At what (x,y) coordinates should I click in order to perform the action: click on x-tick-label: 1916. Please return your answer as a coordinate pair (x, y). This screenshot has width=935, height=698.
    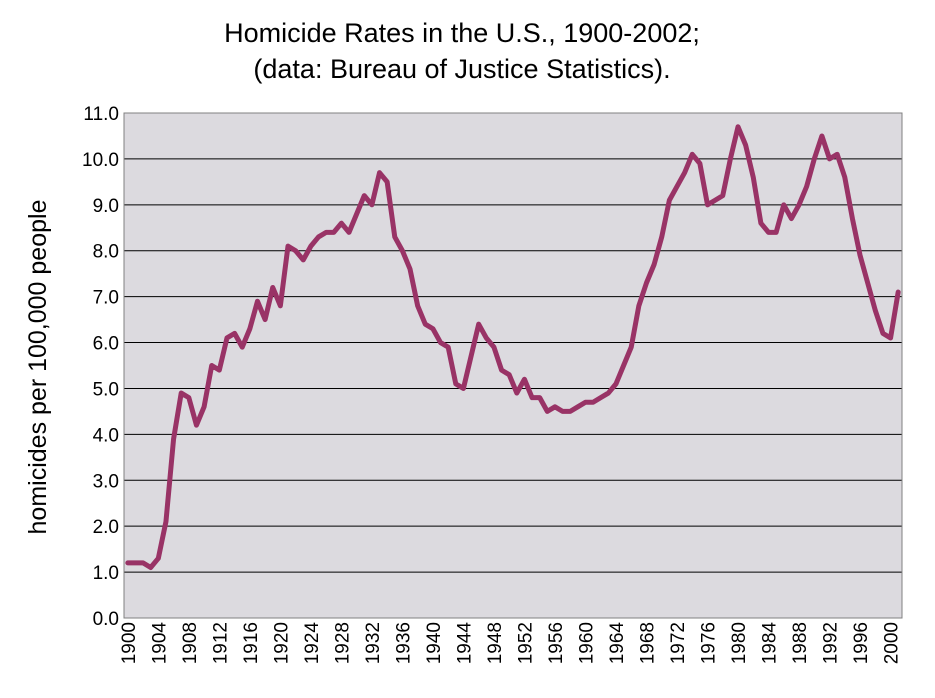
    Looking at the image, I should click on (251, 643).